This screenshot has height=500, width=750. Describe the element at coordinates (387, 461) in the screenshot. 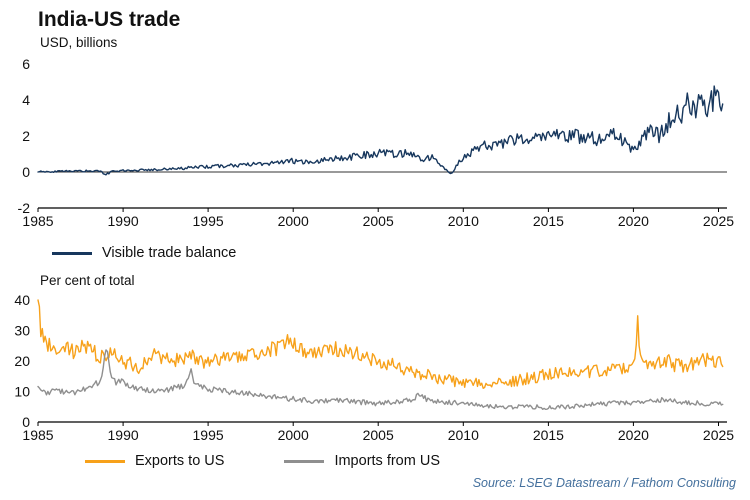

I see `imports-from-us-label: Imports from US` at that location.